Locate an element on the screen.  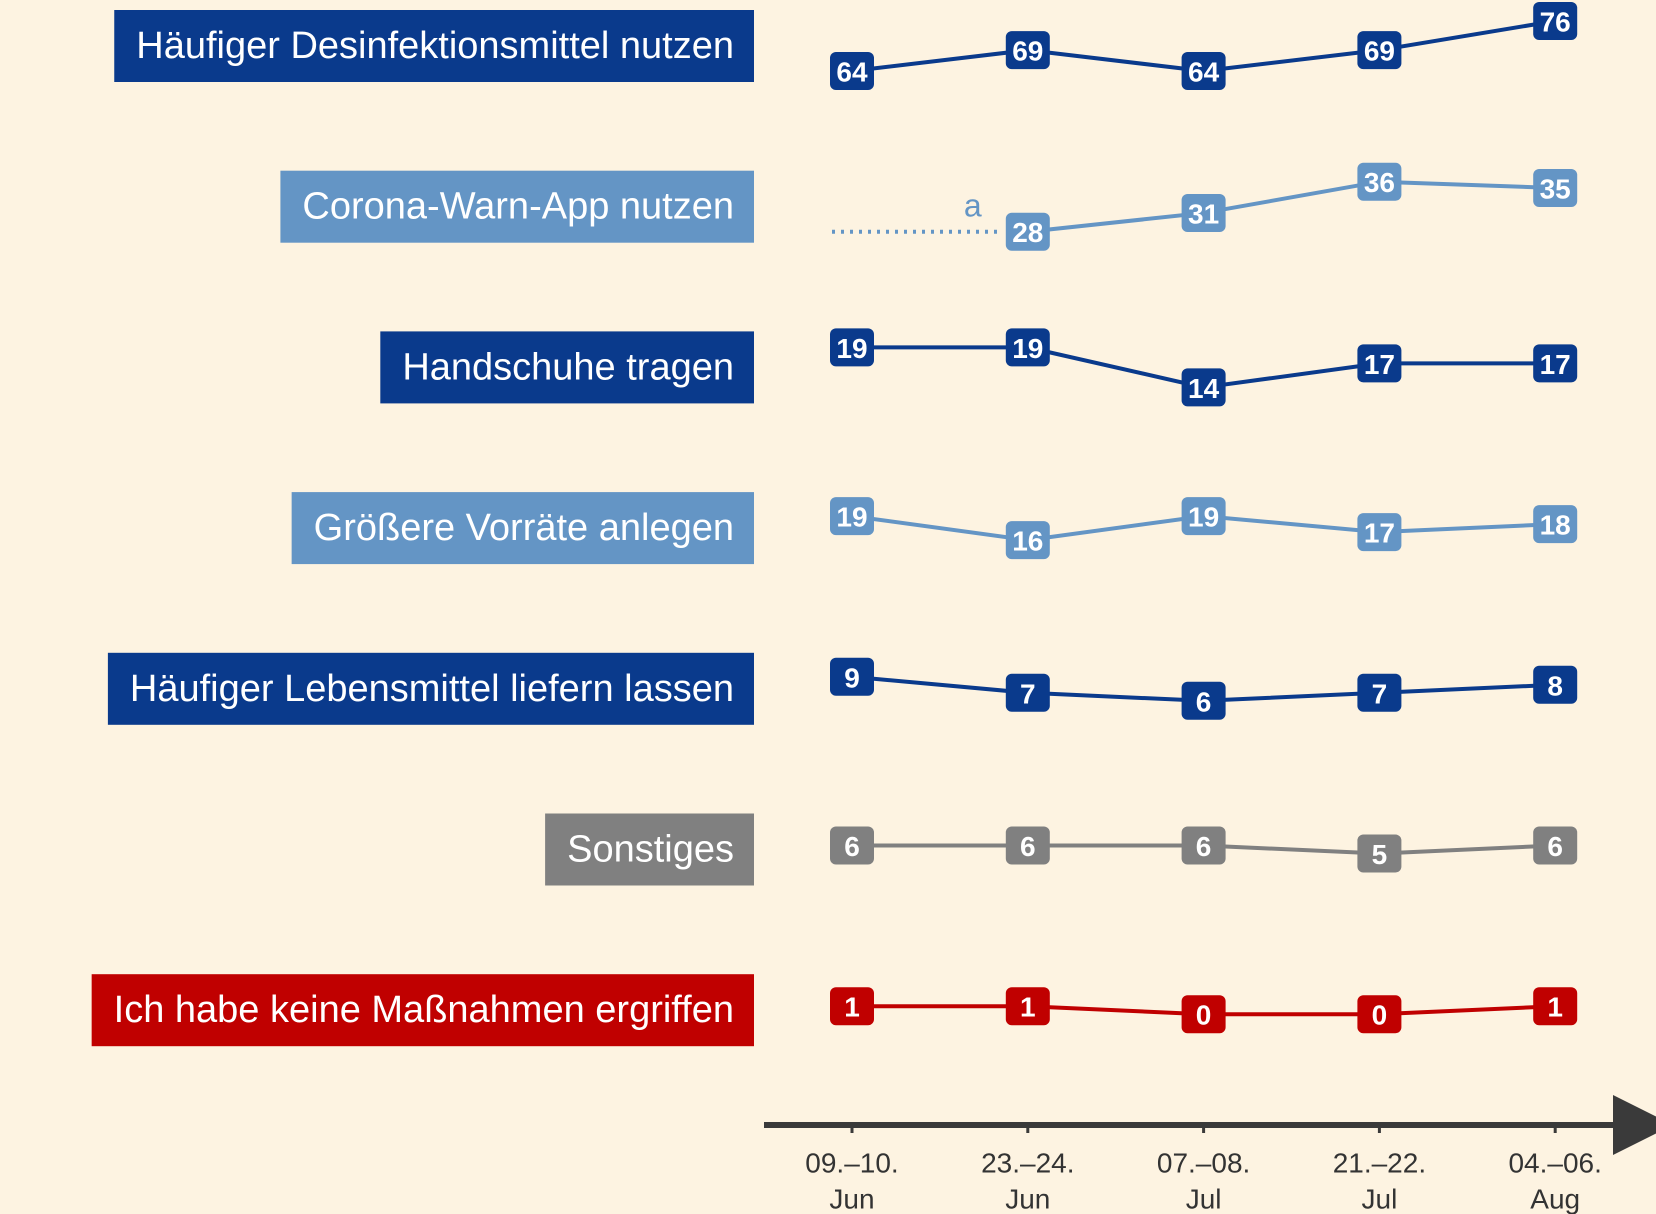
value-label: 35 is located at coordinates (1555, 188).